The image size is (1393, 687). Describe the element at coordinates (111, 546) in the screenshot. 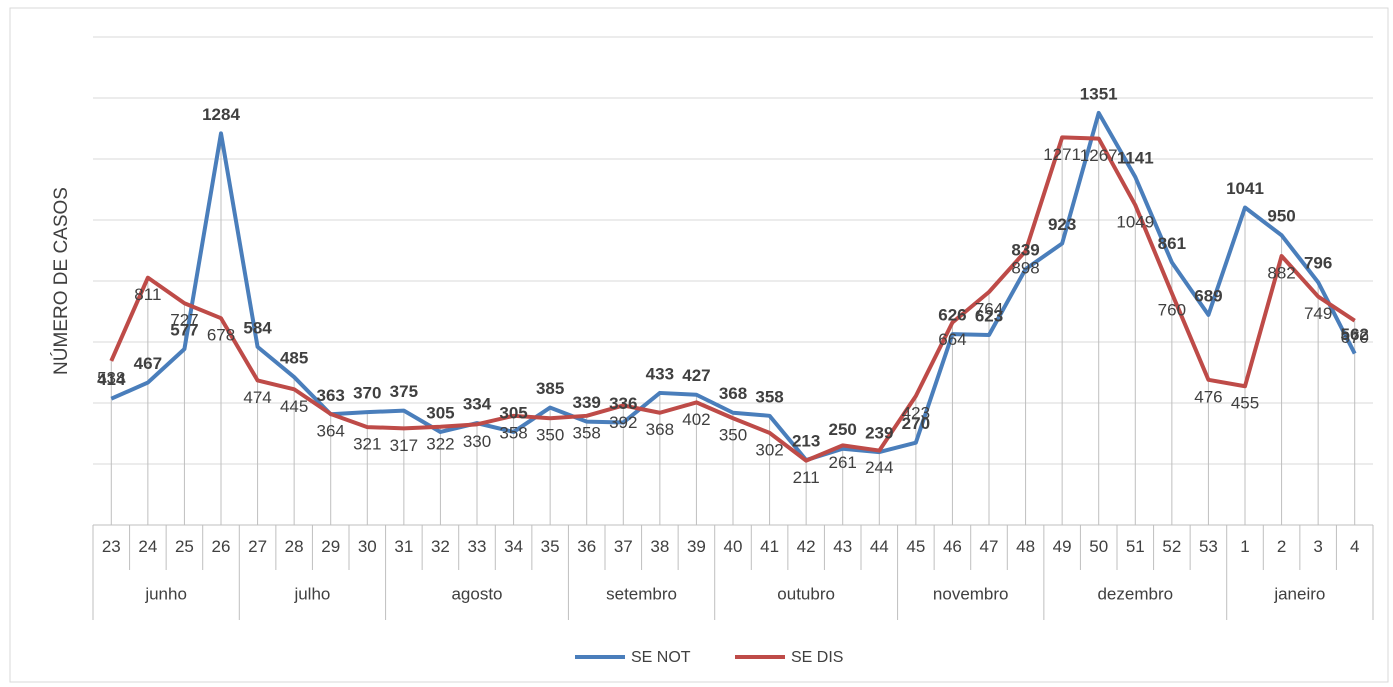

I see `x-tick-label: 23` at that location.